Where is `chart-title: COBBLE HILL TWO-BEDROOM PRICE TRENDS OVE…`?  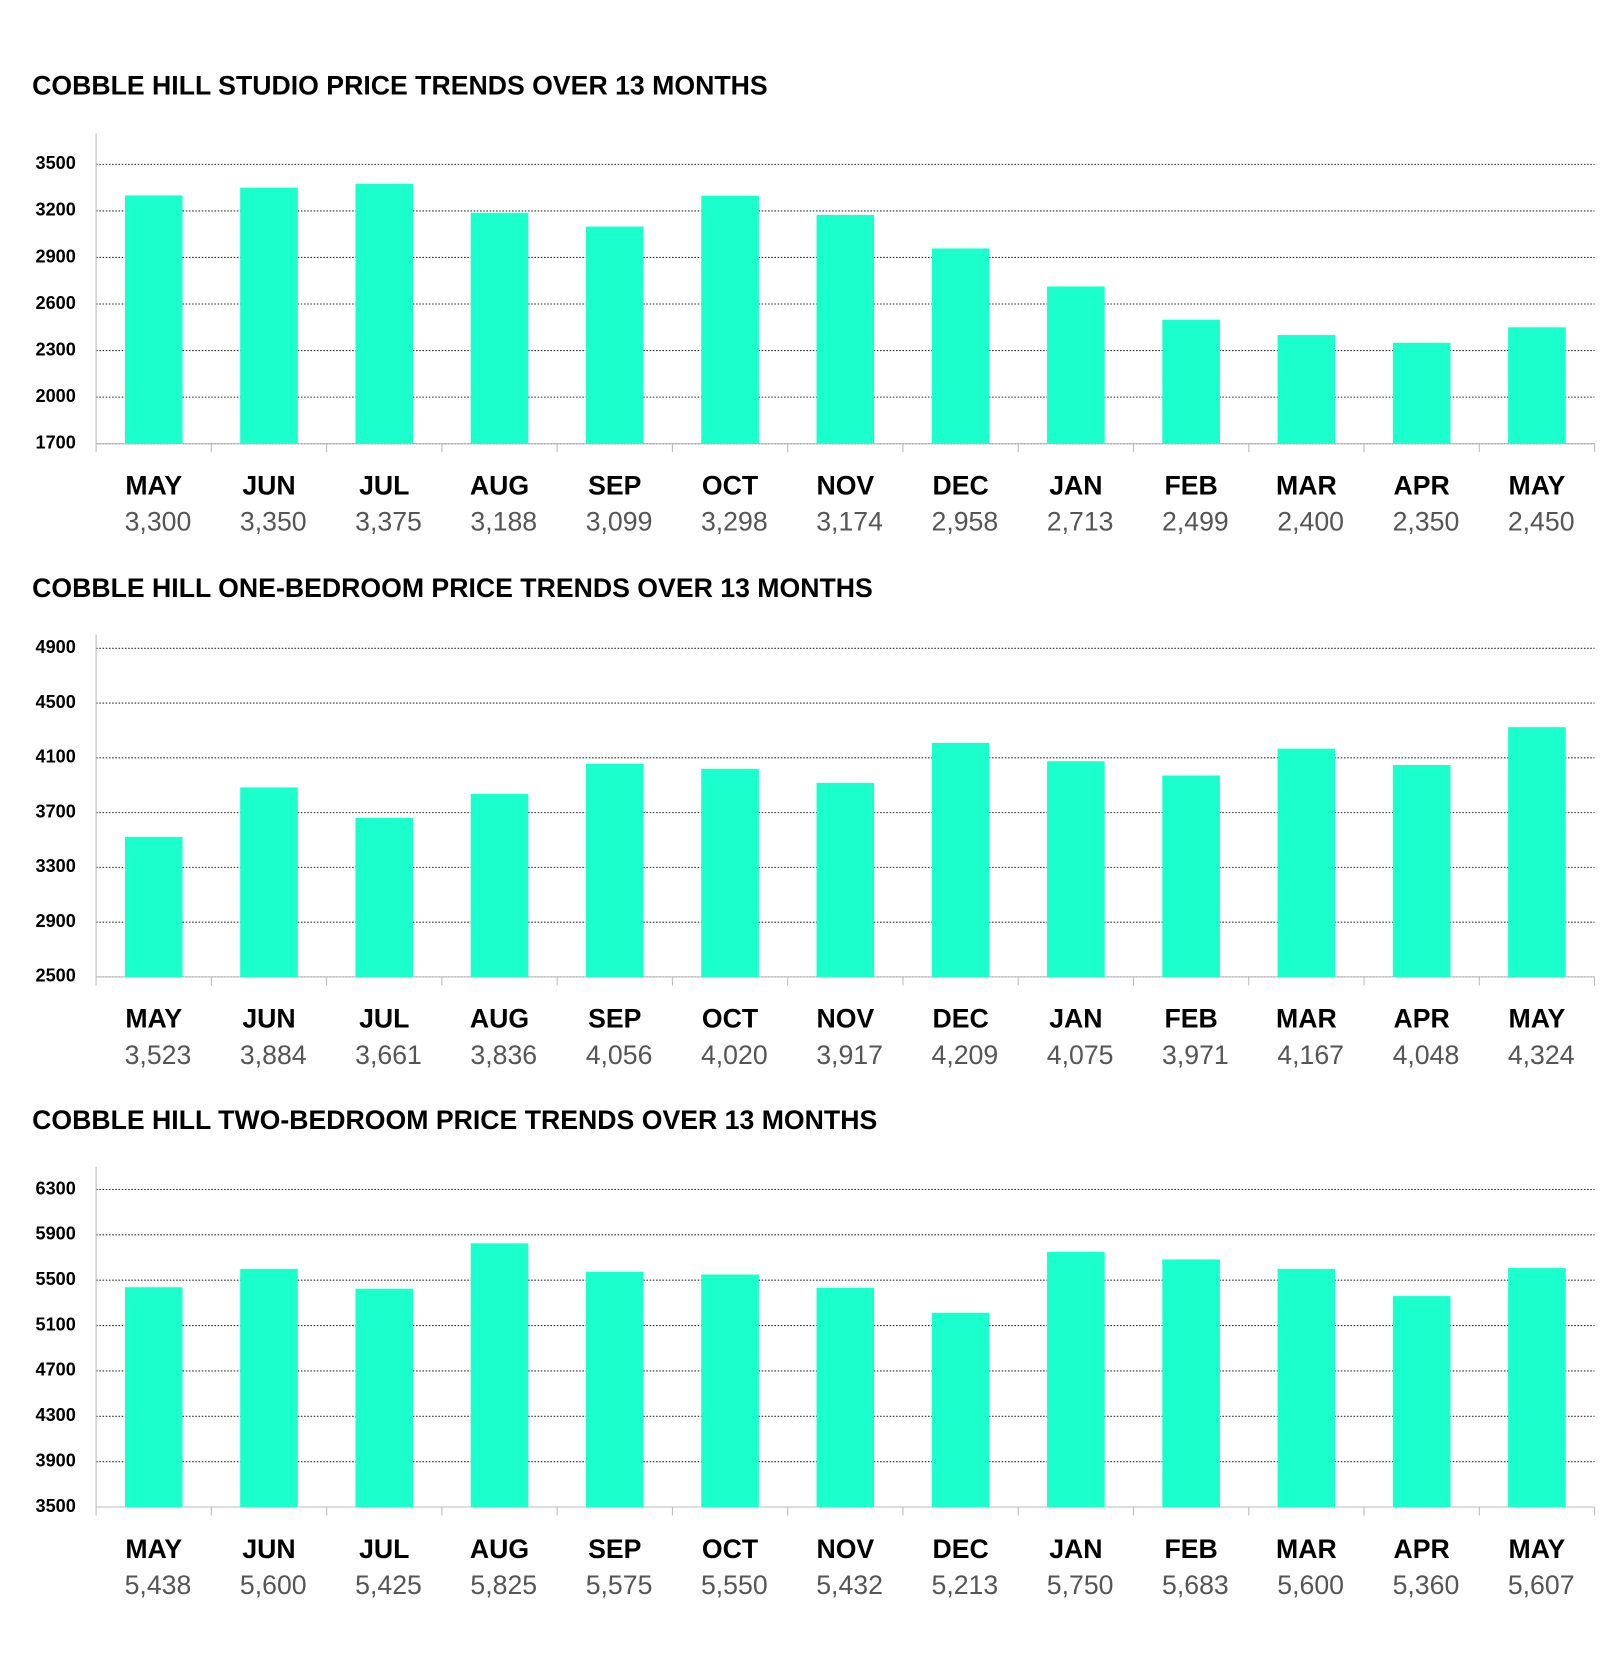
chart-title: COBBLE HILL TWO-BEDROOM PRICE TRENDS OVE… is located at coordinates (454, 1120).